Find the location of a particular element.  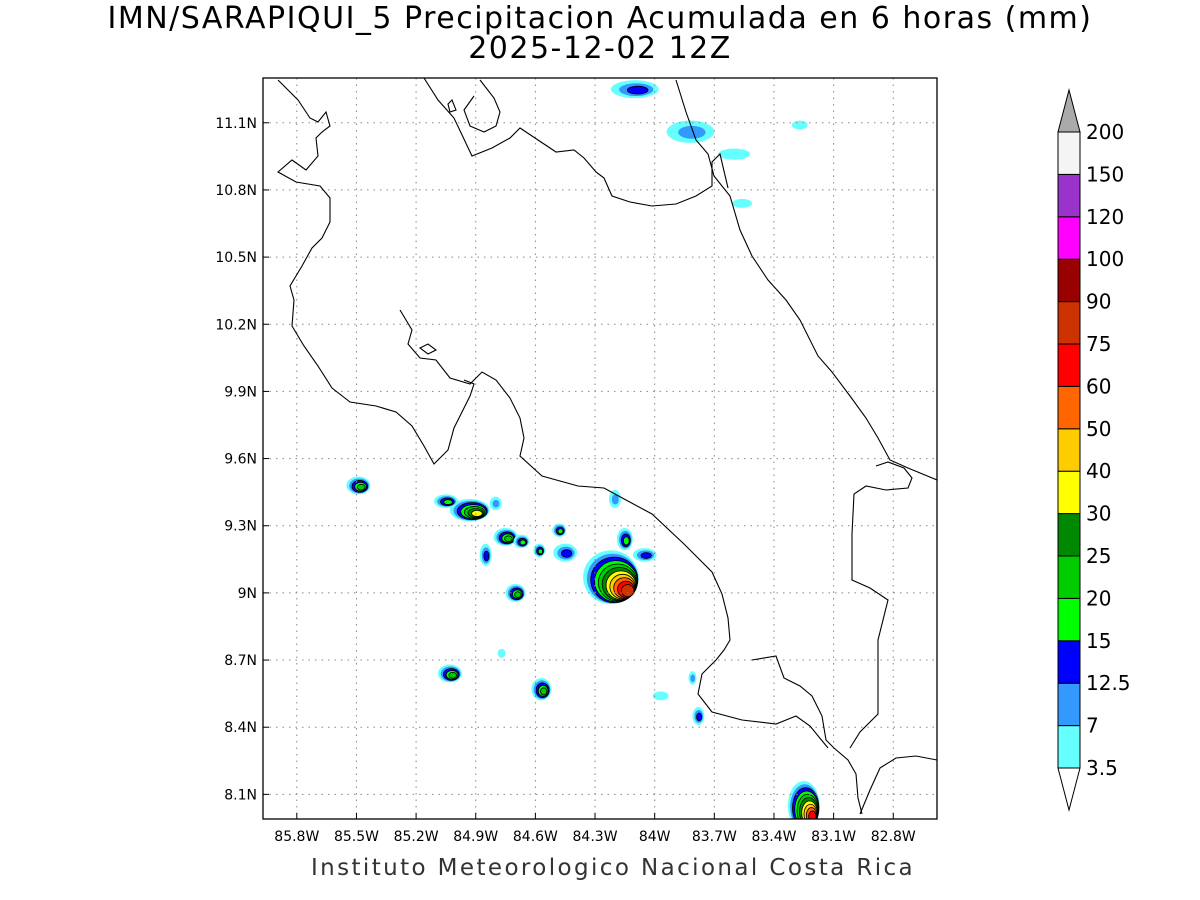

map-datetime: 2025-12-02 12Z is located at coordinates (600, 48).